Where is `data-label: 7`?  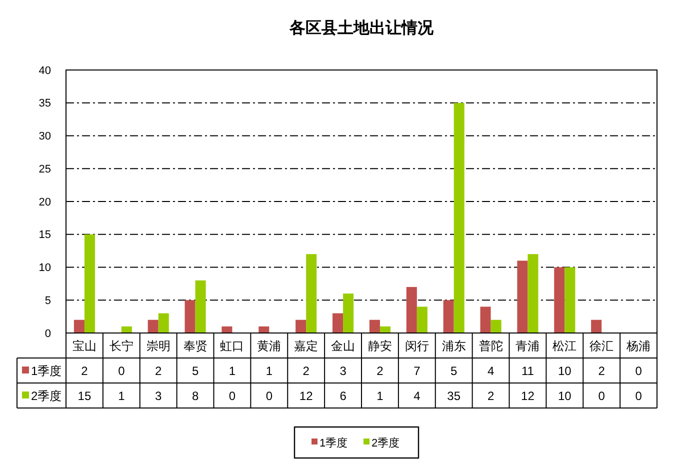 data-label: 7 is located at coordinates (417, 371).